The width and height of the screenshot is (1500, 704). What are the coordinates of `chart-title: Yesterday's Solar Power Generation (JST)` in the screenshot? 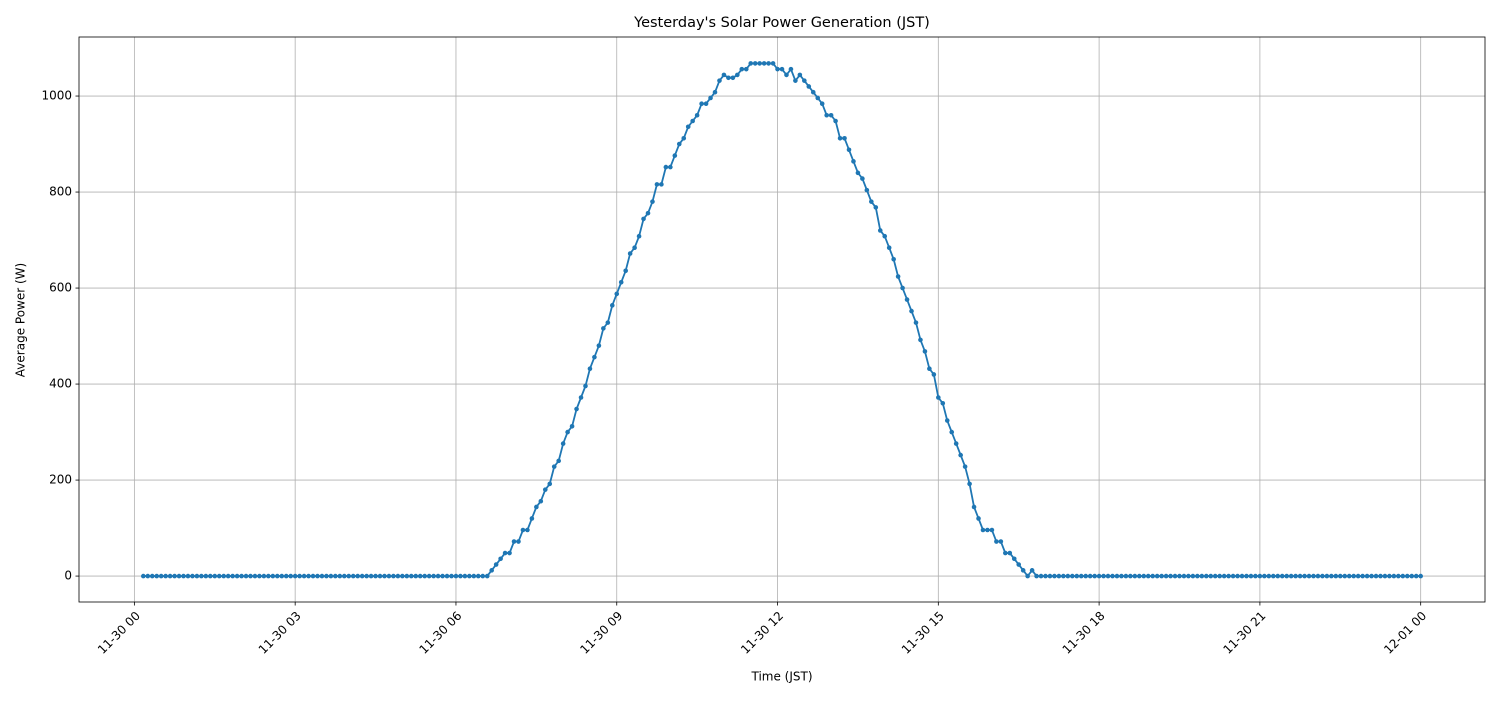 It's located at (781, 23).